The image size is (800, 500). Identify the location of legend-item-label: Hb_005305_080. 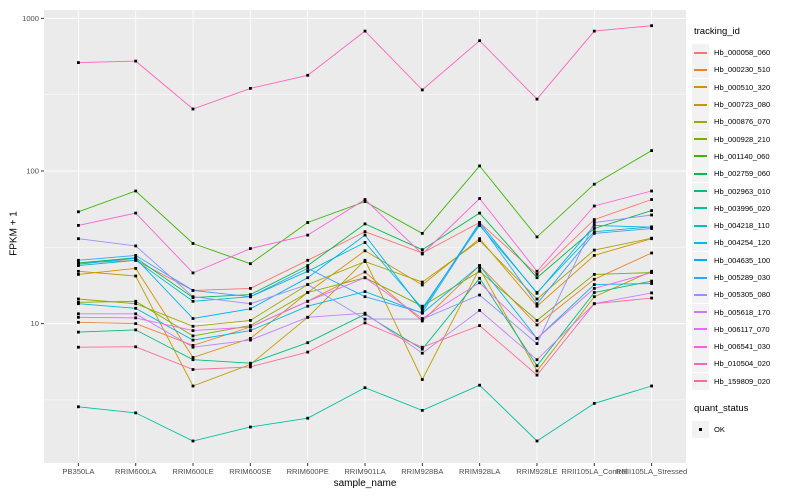
(742, 295).